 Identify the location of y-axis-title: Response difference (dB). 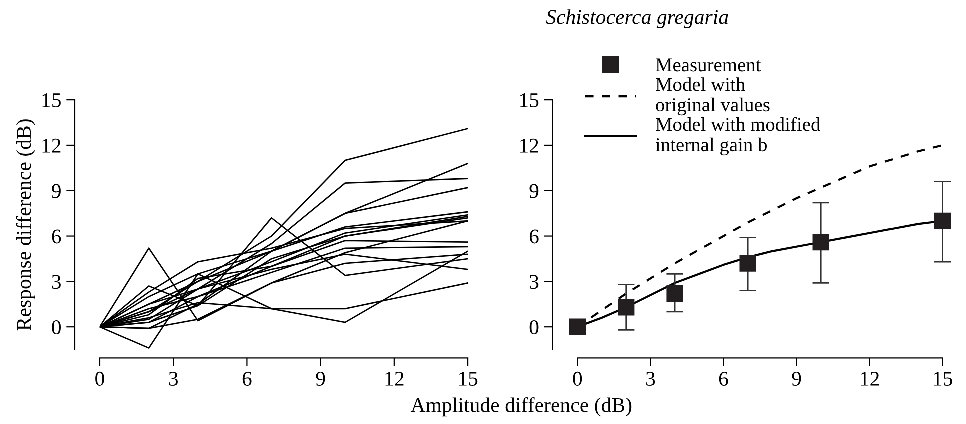
(26, 225).